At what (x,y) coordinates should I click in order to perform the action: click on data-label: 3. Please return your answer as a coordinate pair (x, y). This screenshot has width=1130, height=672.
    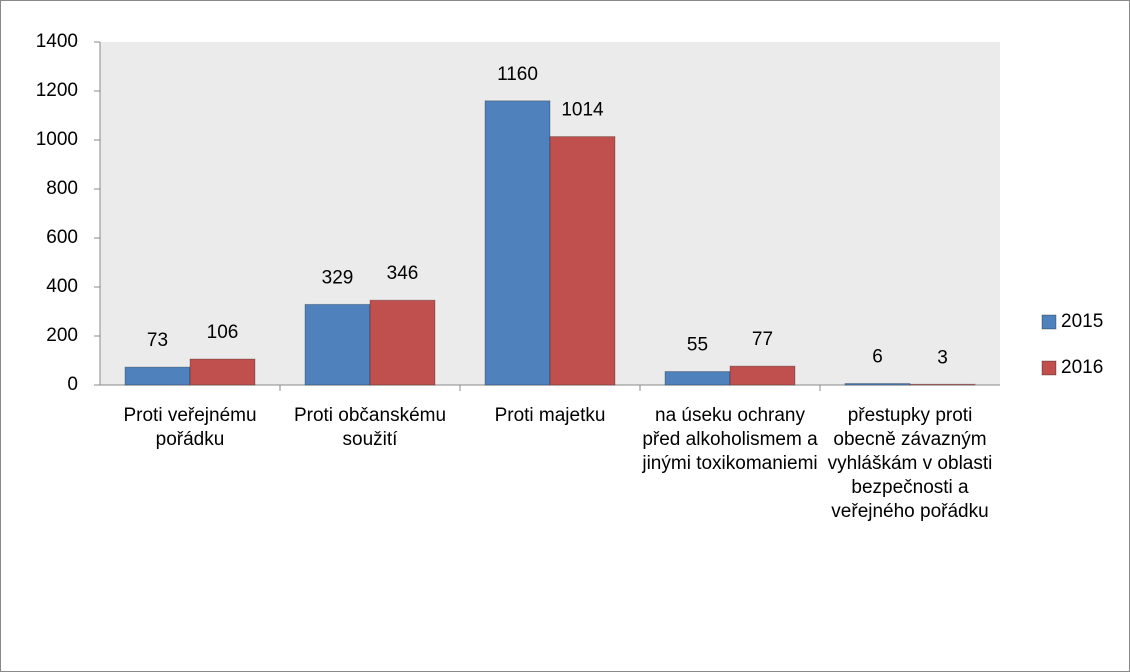
    Looking at the image, I should click on (942, 357).